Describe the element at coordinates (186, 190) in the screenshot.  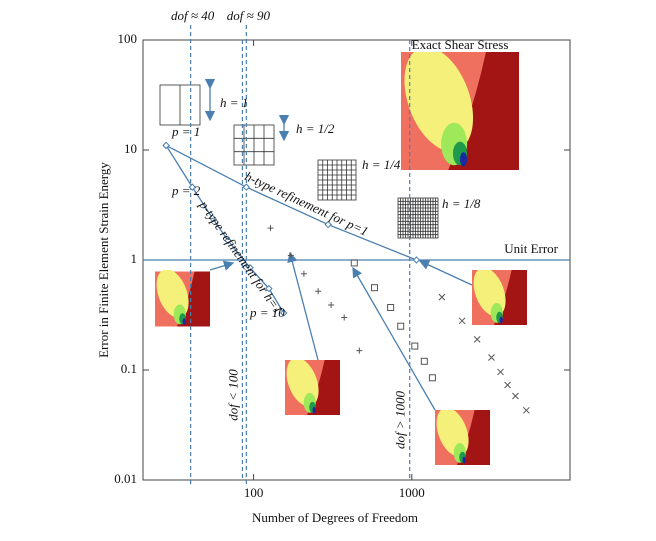
I see `annotation: p = 2` at that location.